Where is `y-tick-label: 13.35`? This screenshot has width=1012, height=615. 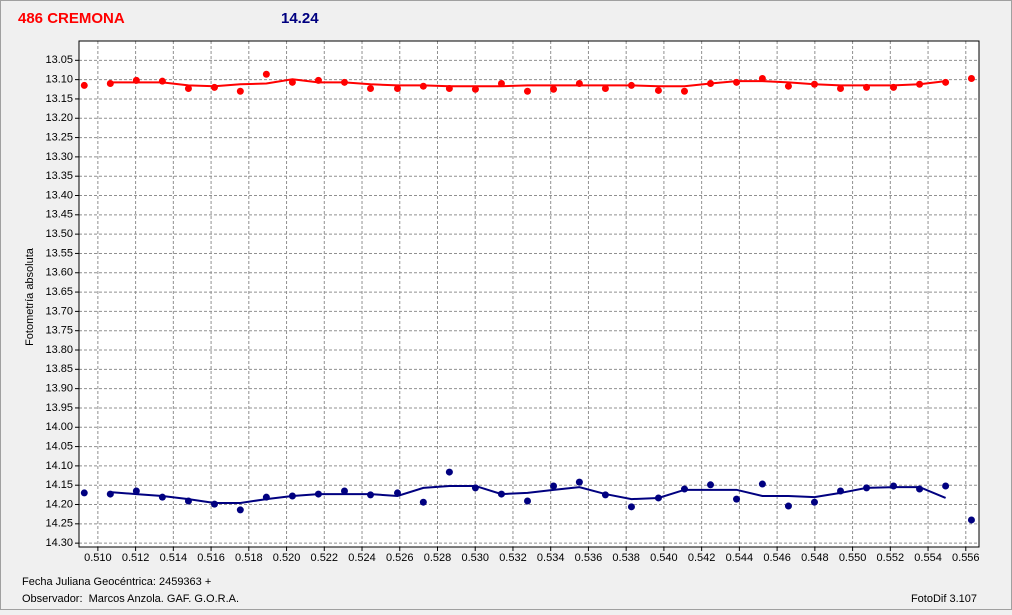 y-tick-label: 13.35 is located at coordinates (59, 176).